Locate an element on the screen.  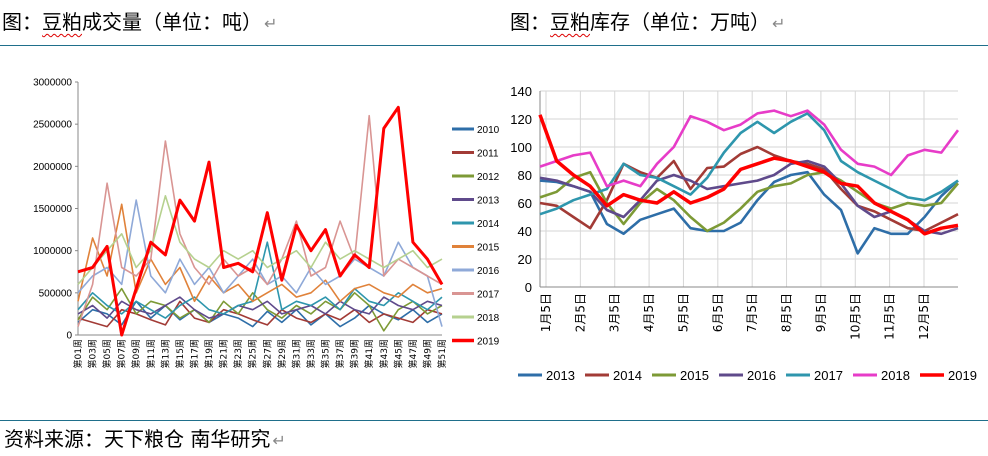
left-caption-rest: 成交量（单位：吨） is located at coordinates (172, 22).